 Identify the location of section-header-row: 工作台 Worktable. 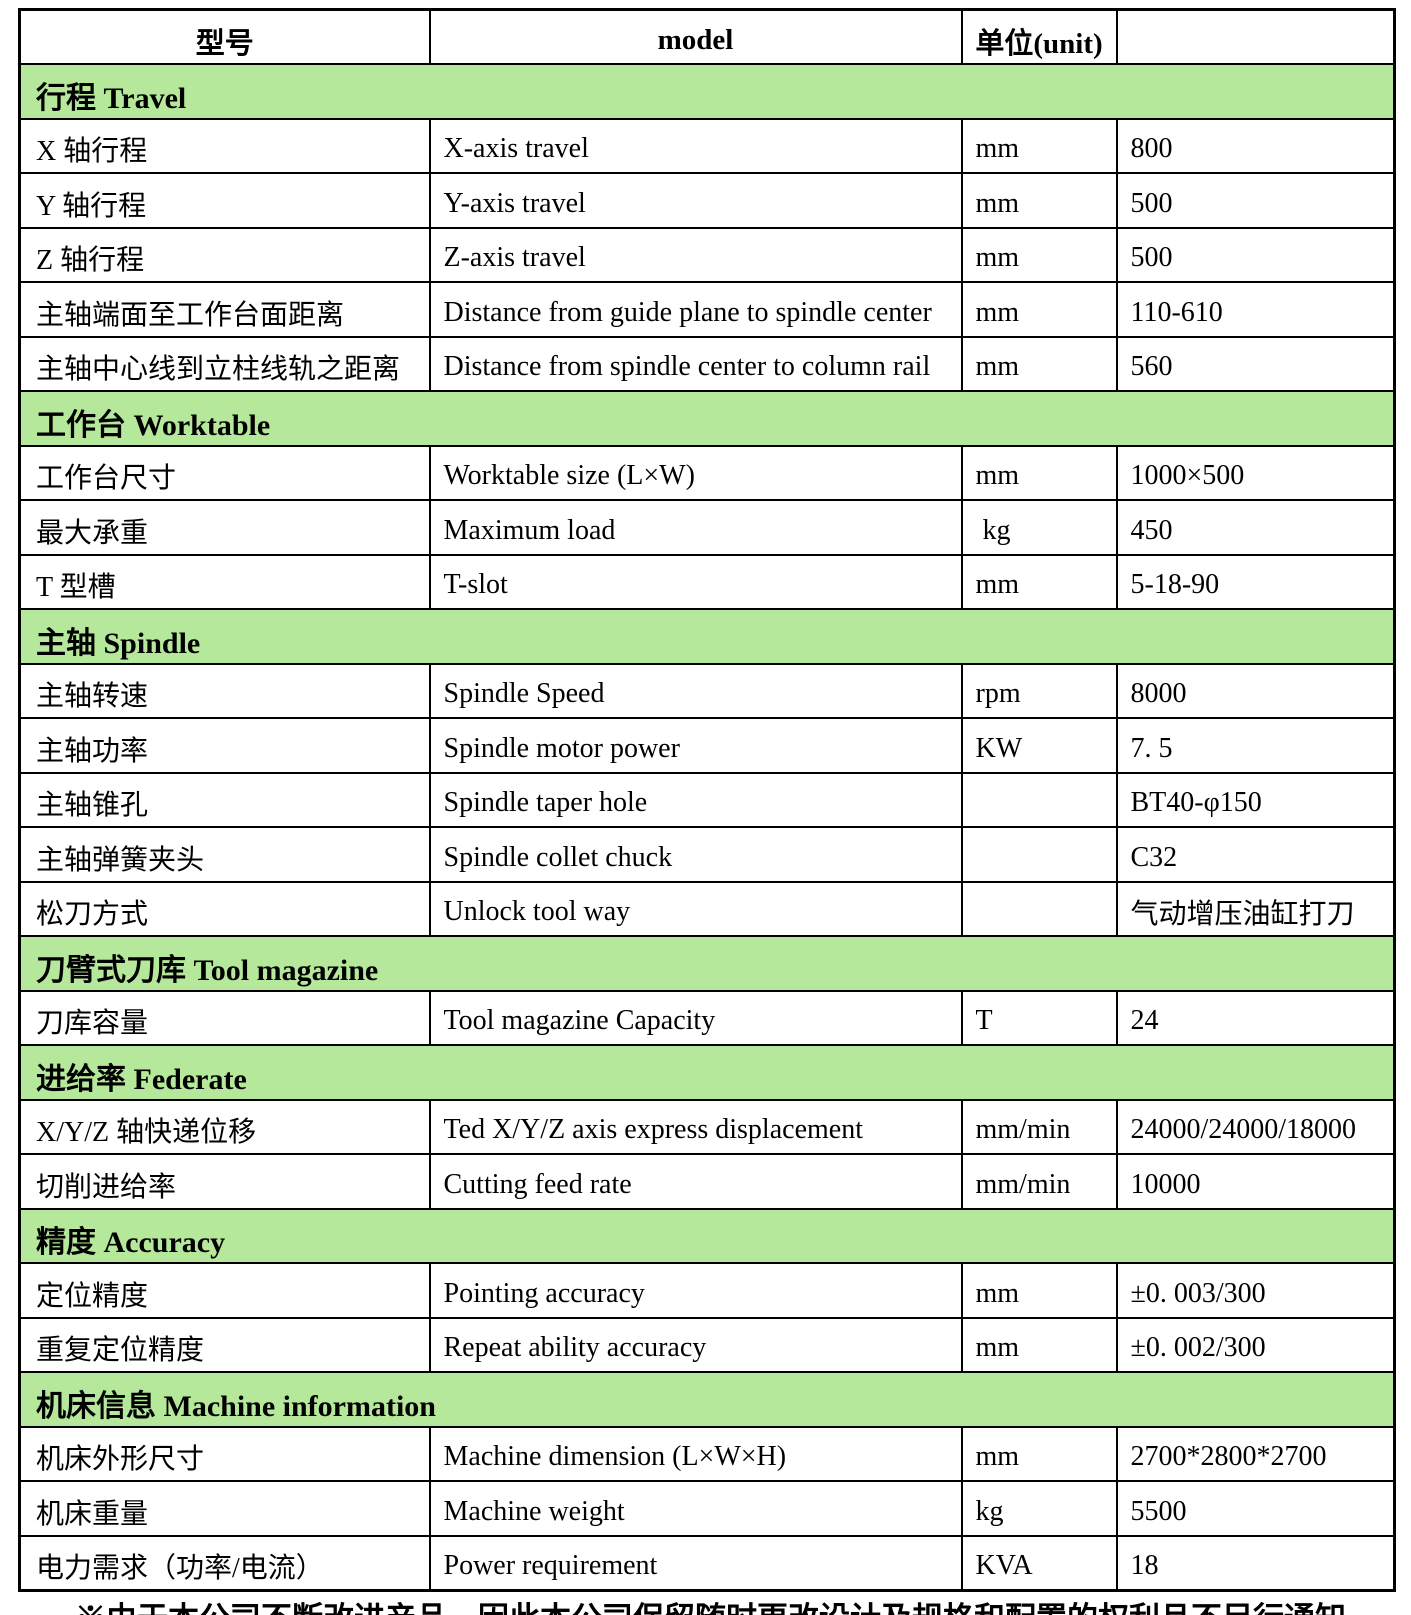
(707, 418).